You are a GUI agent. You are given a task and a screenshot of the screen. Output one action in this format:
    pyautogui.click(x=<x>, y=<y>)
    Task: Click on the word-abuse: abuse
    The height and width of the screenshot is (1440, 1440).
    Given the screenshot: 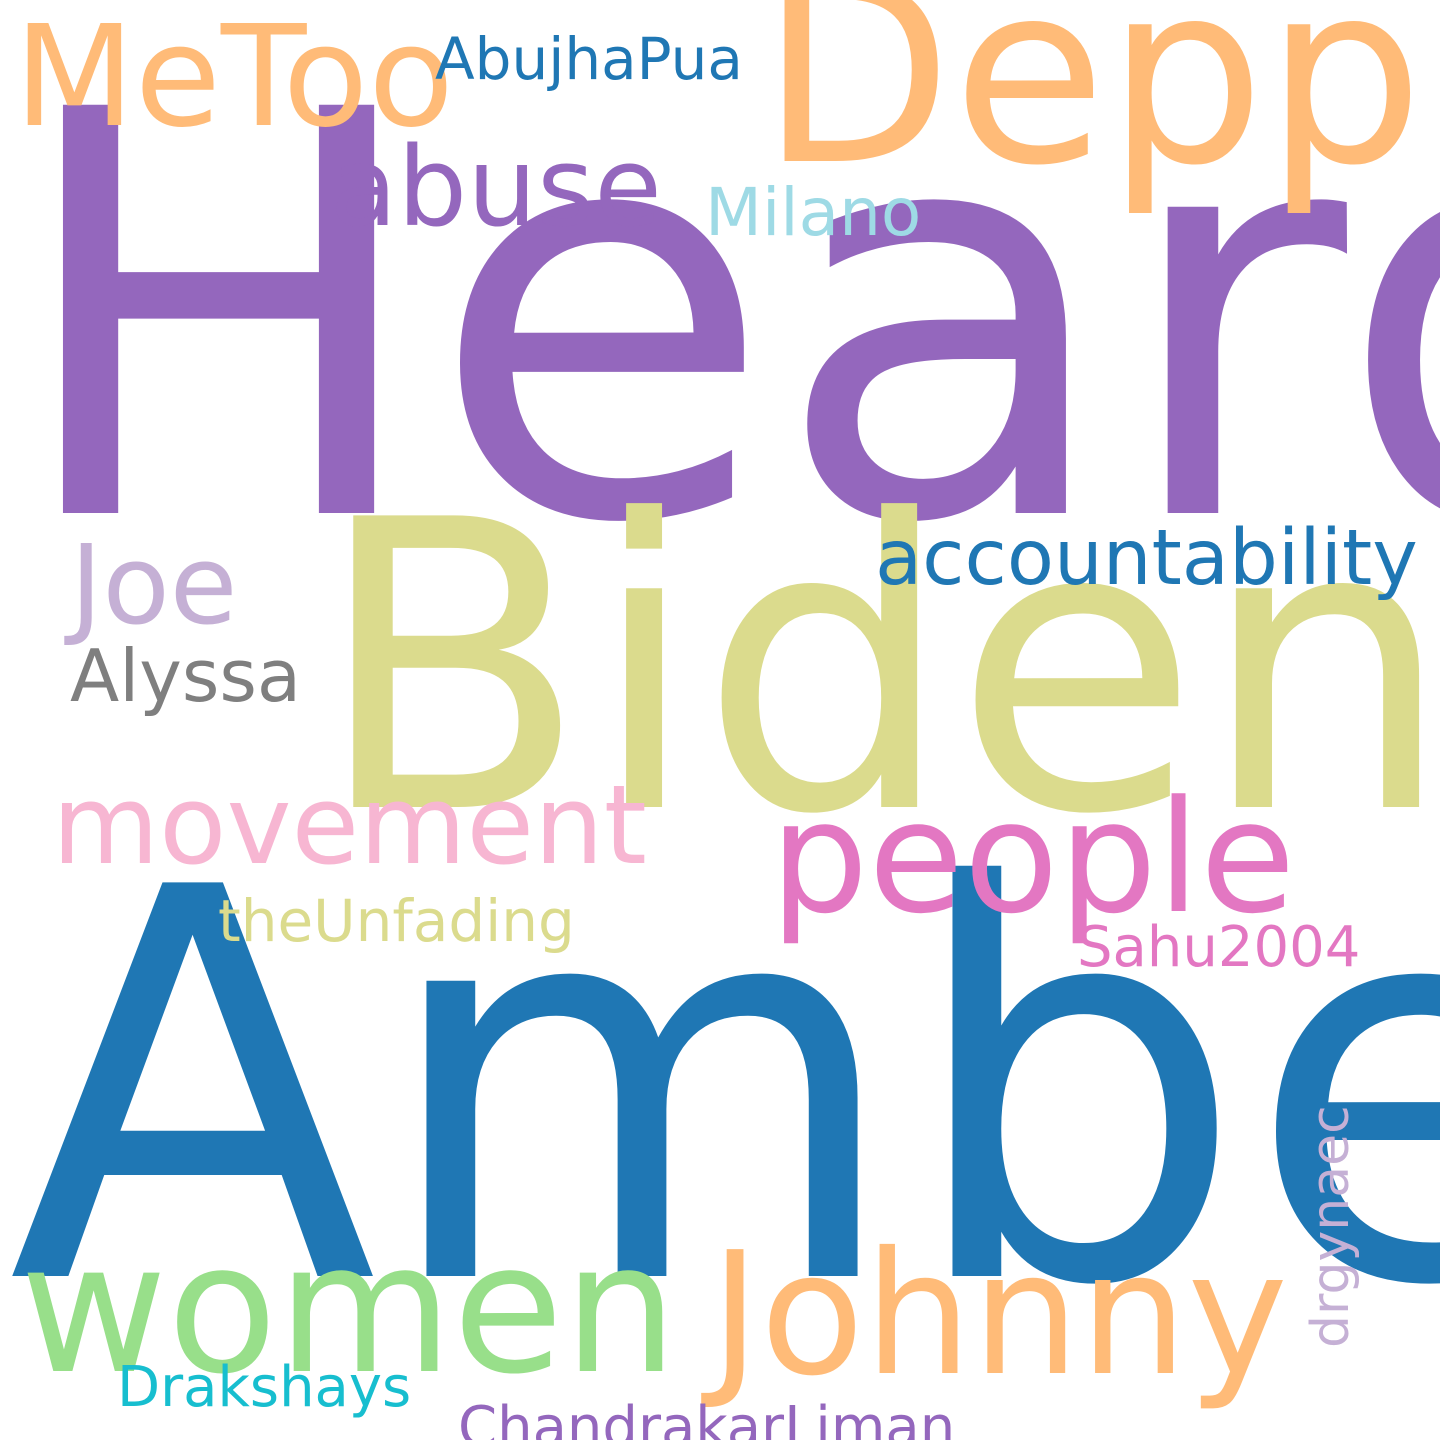 What is the action you would take?
    pyautogui.click(x=496, y=187)
    